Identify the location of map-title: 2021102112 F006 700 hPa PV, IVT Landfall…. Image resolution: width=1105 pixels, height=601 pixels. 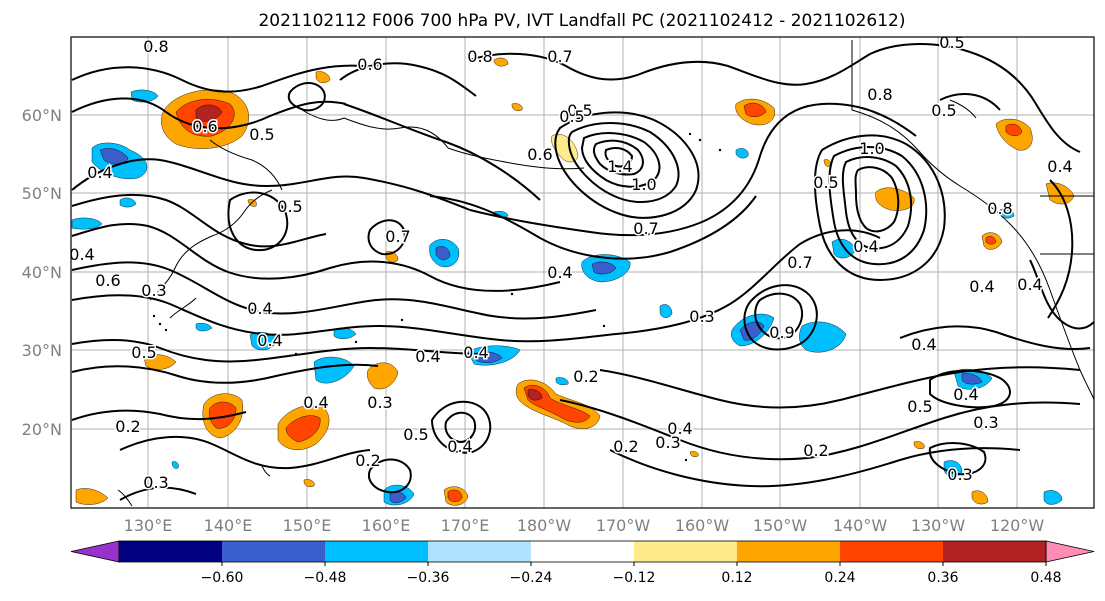
(581, 21).